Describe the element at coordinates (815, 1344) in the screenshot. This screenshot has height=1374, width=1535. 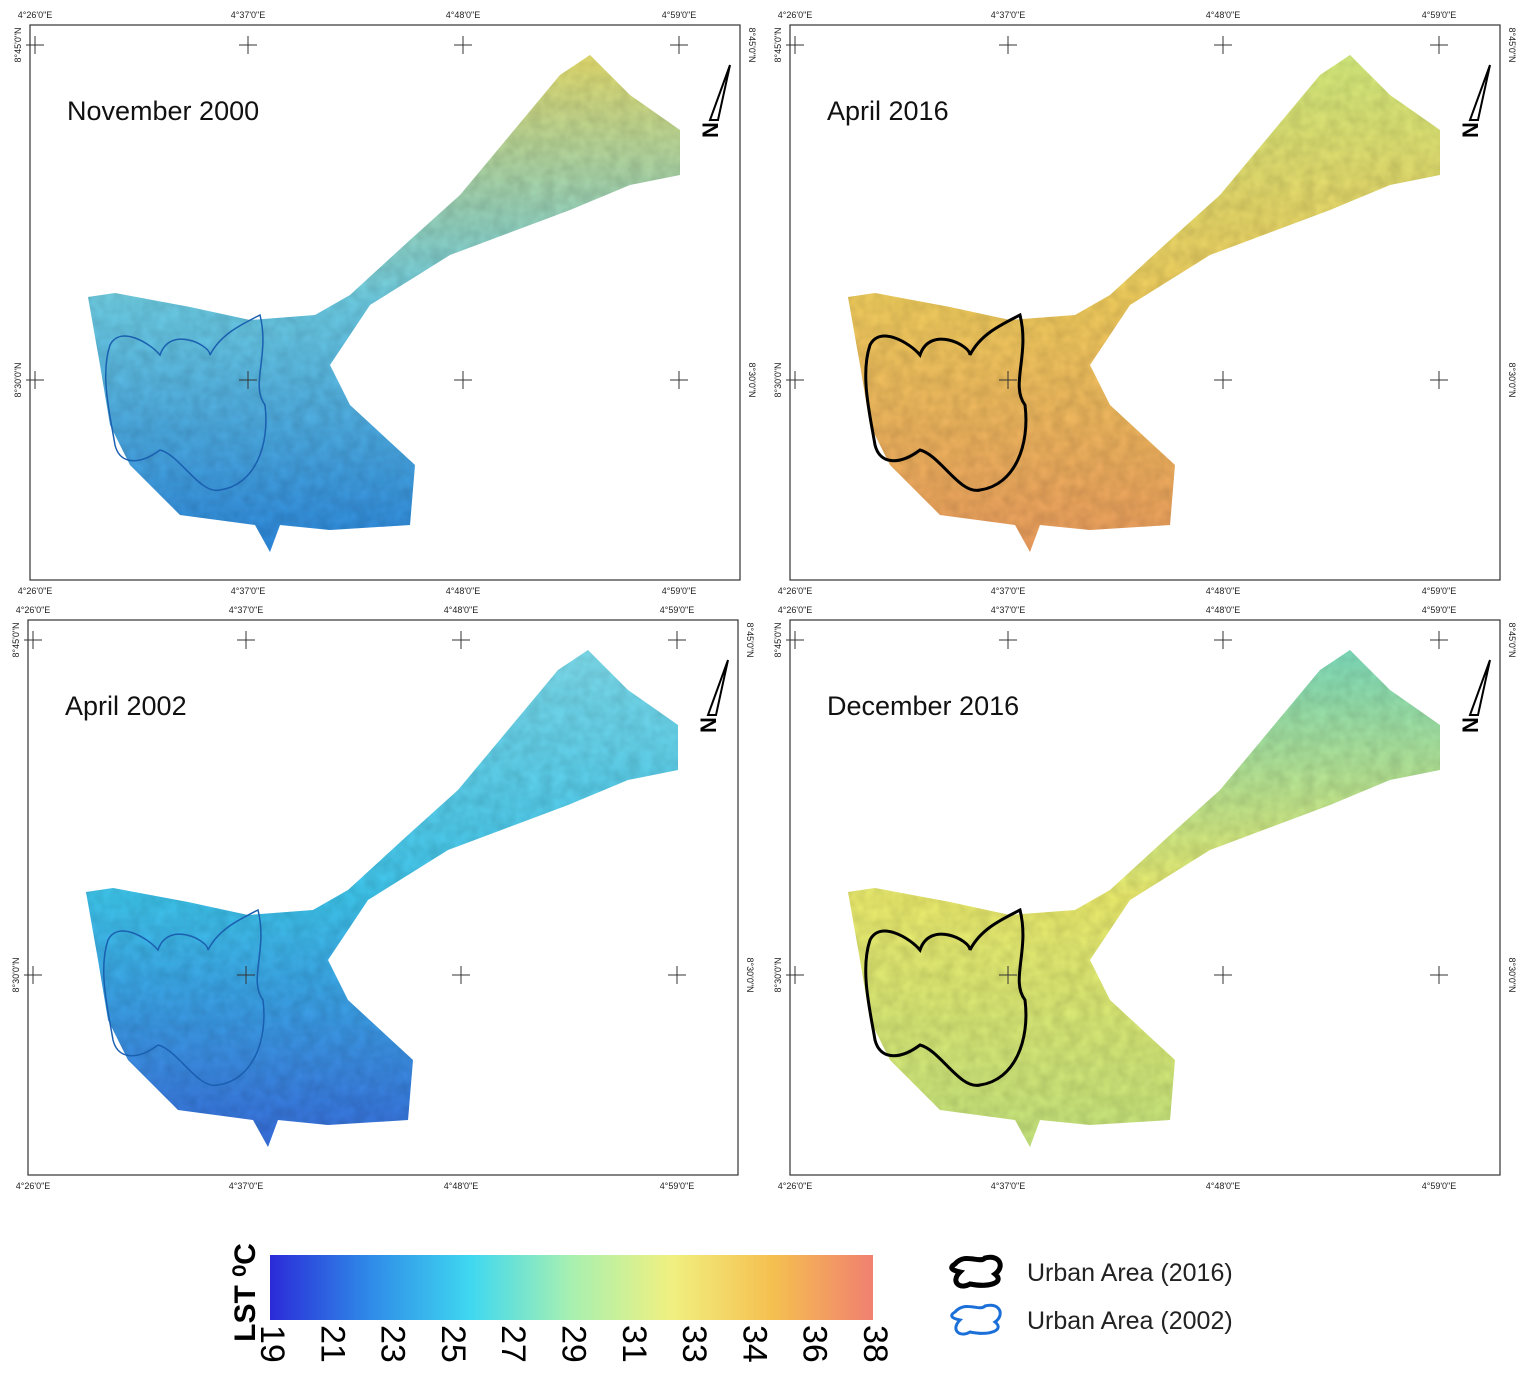
I see `colorbar-tick-label: 36` at that location.